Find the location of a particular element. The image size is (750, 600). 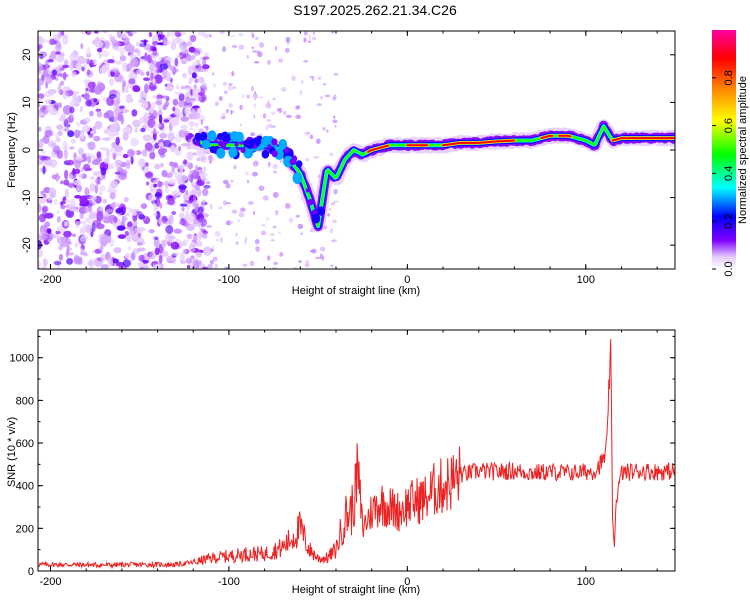

x-tick-label: 100 is located at coordinates (586, 280).